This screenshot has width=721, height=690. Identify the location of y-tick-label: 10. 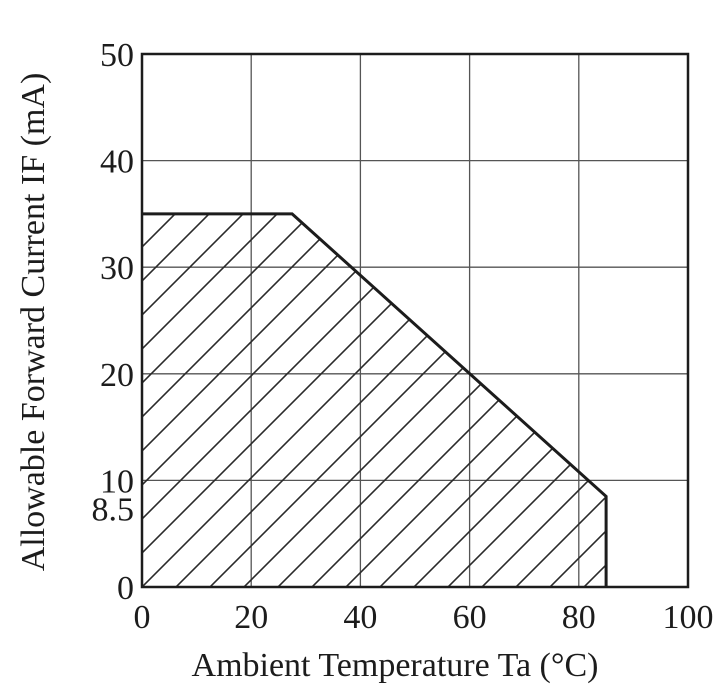
(117, 481).